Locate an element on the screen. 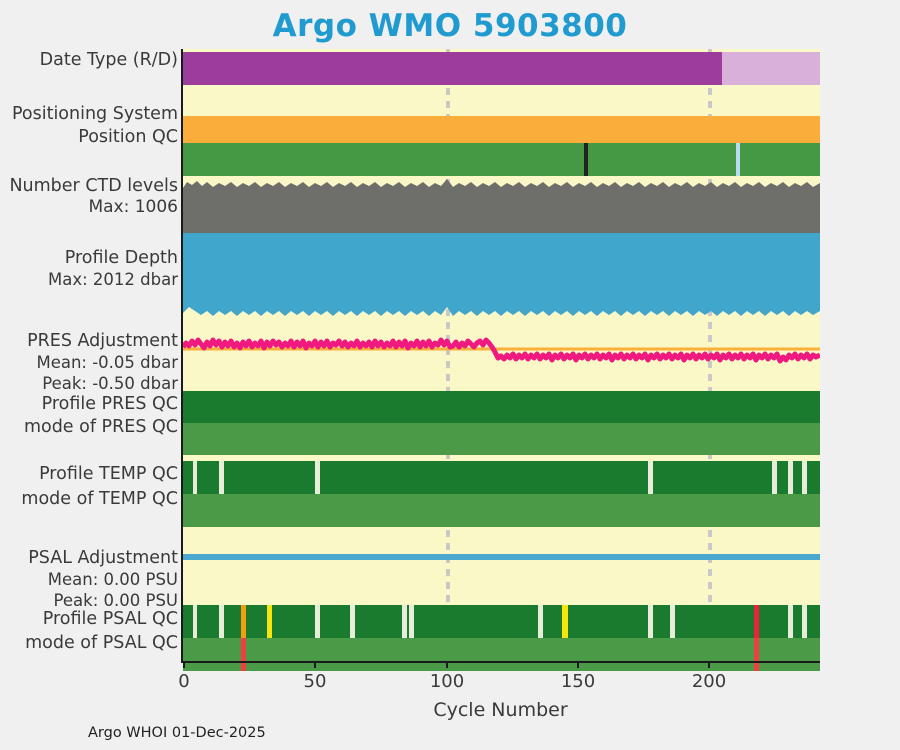  label-number-ctd-levels: Number CTD levels Max: 1006 is located at coordinates (93, 197).